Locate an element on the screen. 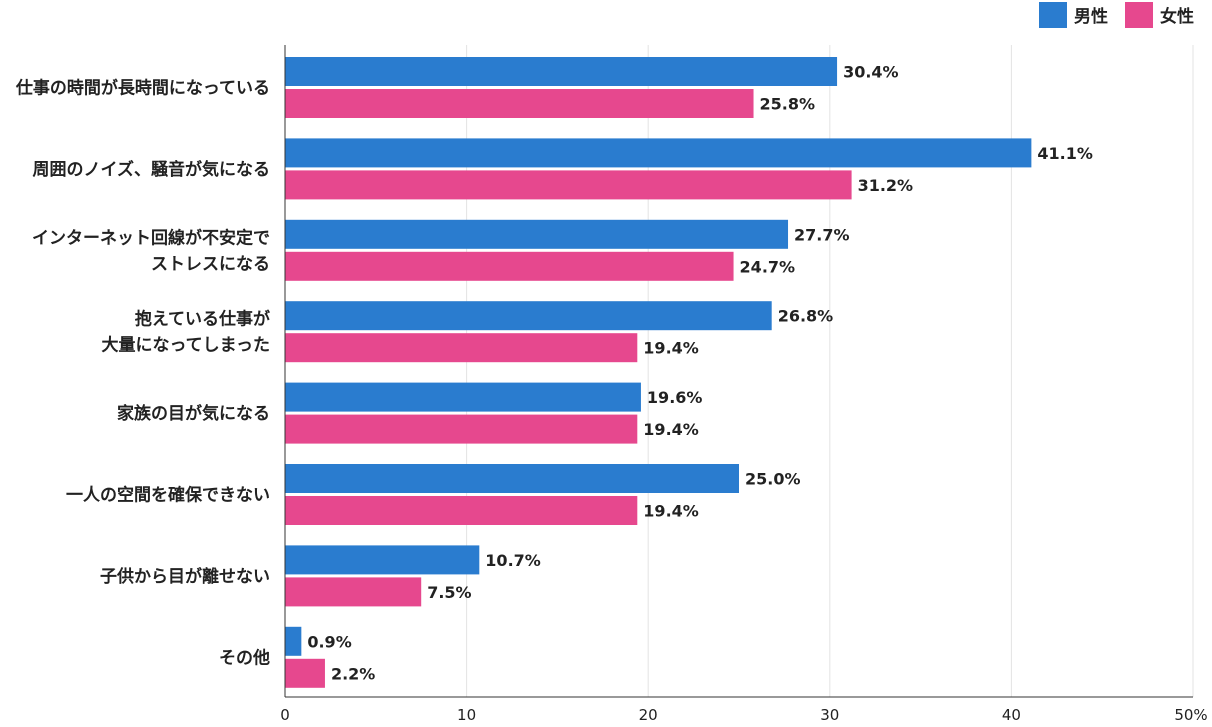 The image size is (1212, 727). bar-value-label: 10.7% is located at coordinates (513, 560).